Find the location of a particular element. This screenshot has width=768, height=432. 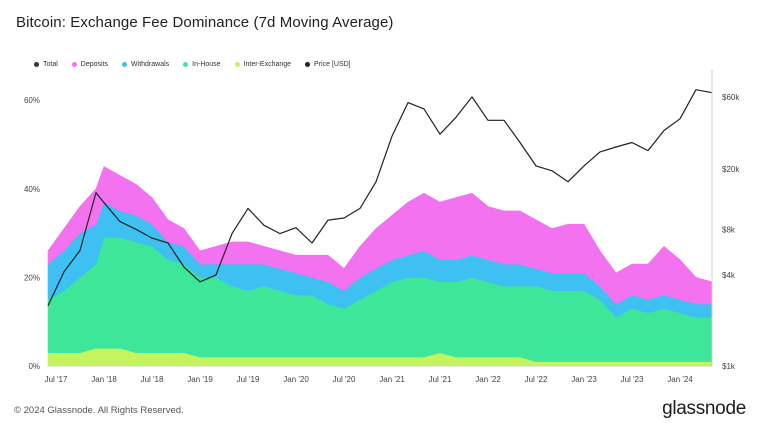

legend-dot-deposits is located at coordinates (74, 64).